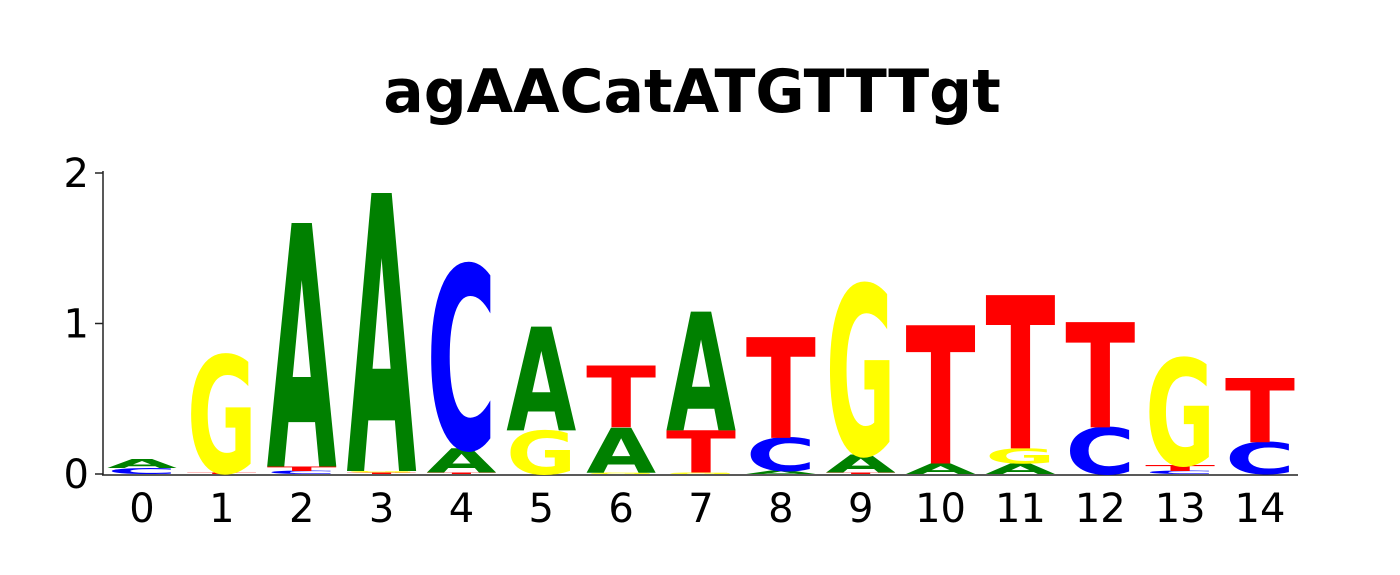  What do you see at coordinates (1260, 509) in the screenshot?
I see `x-tick-label: 14` at bounding box center [1260, 509].